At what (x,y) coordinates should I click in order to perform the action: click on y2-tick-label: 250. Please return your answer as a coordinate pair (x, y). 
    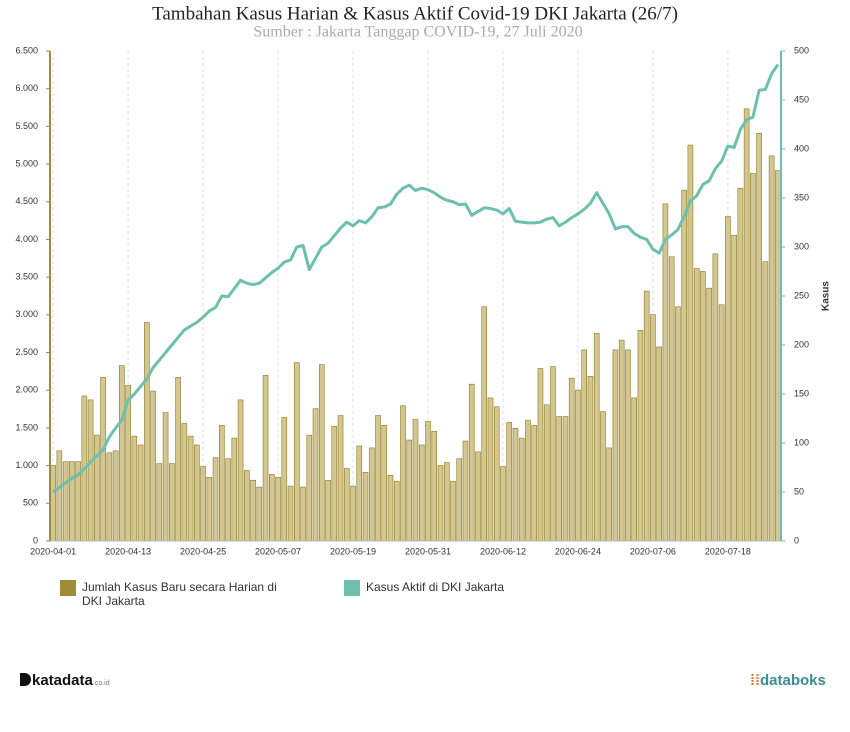
    Looking at the image, I should click on (801, 295).